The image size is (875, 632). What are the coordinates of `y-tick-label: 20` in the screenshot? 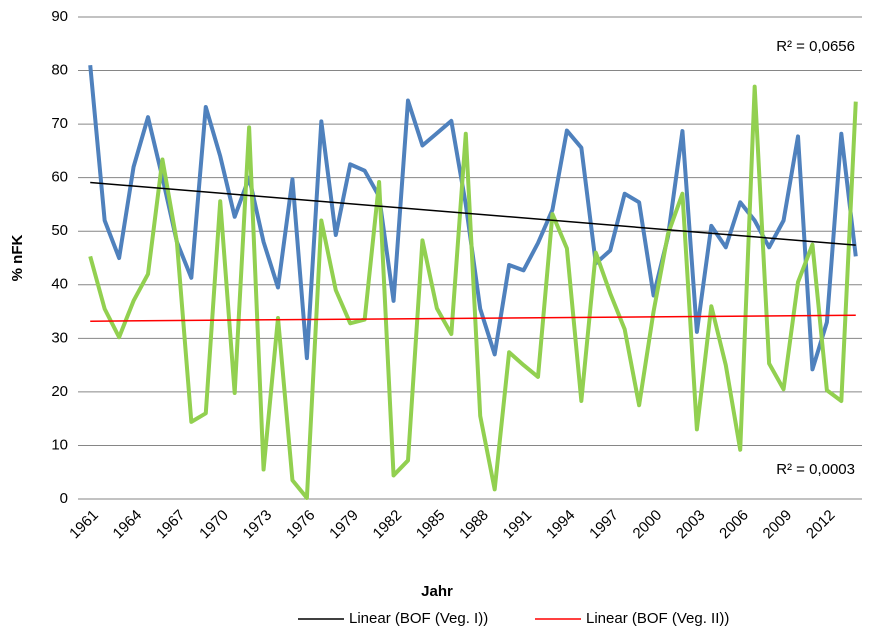 It's located at (59, 391).